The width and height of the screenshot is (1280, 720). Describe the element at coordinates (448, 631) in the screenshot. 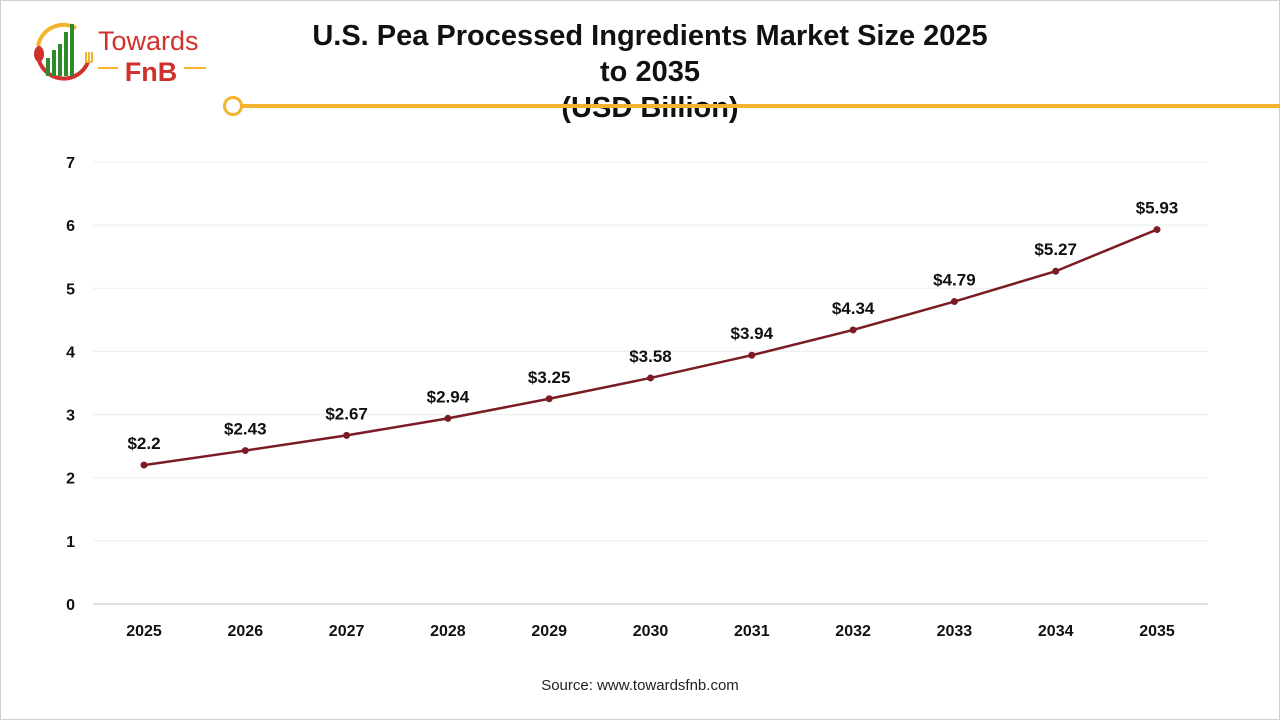

I see `x-tick-label: 2028` at that location.